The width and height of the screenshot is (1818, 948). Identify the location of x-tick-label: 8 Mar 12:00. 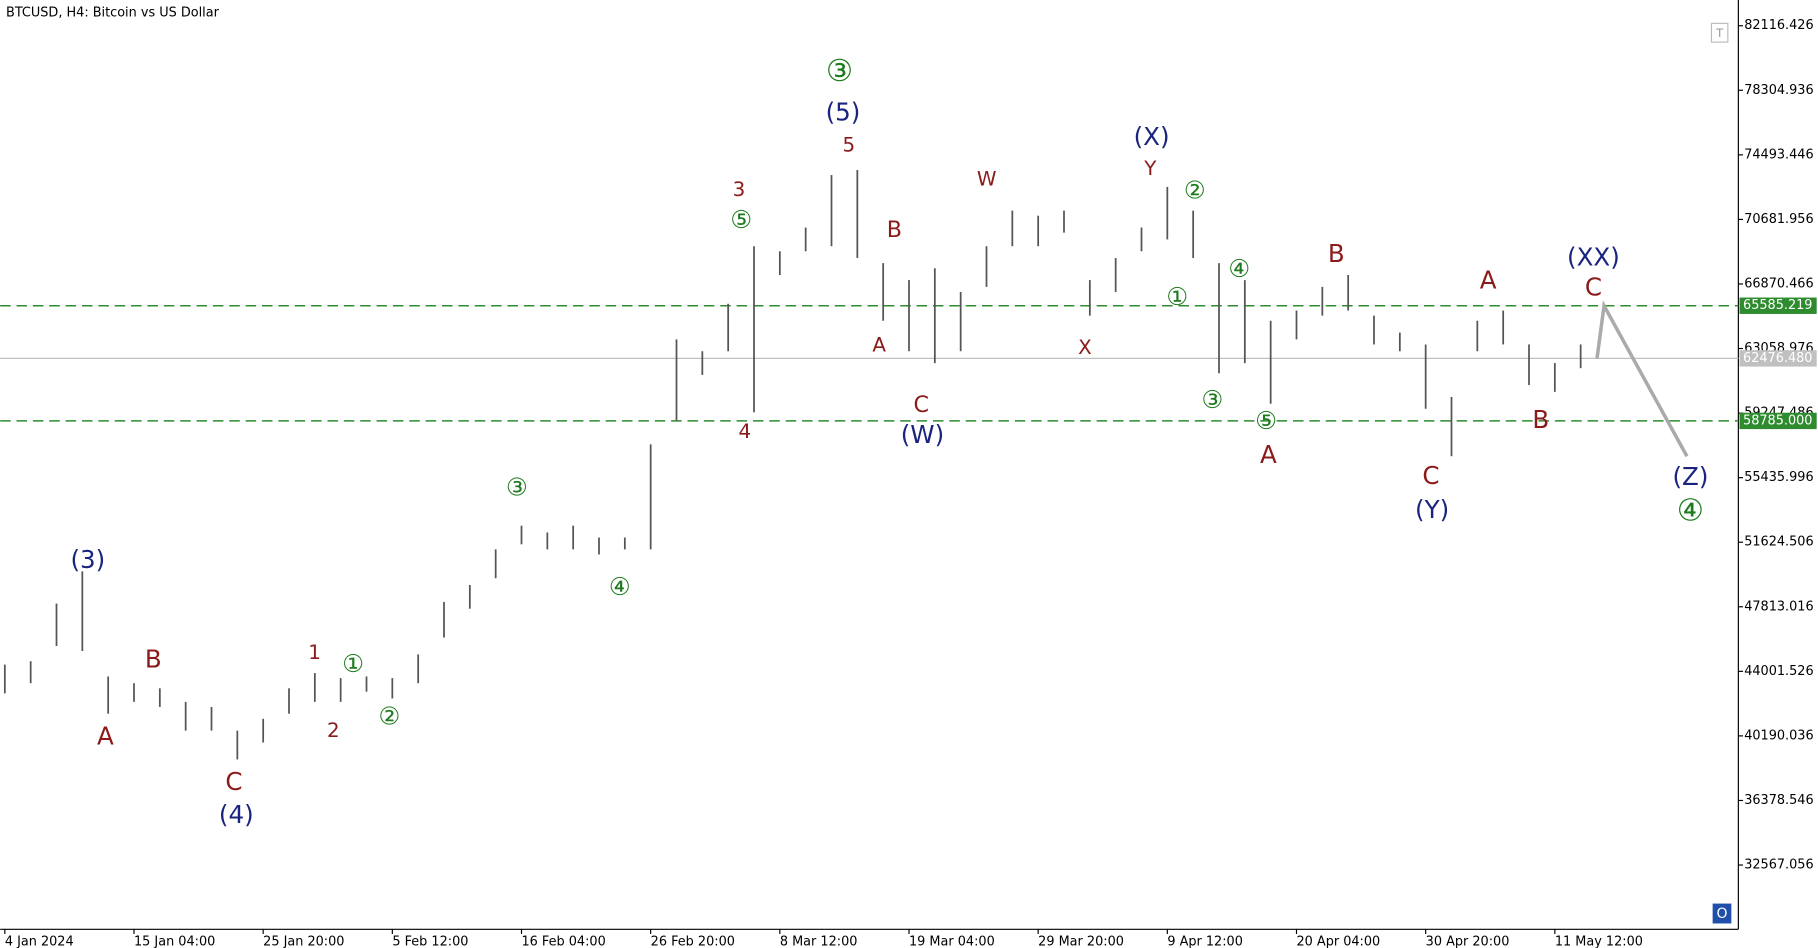
(819, 941).